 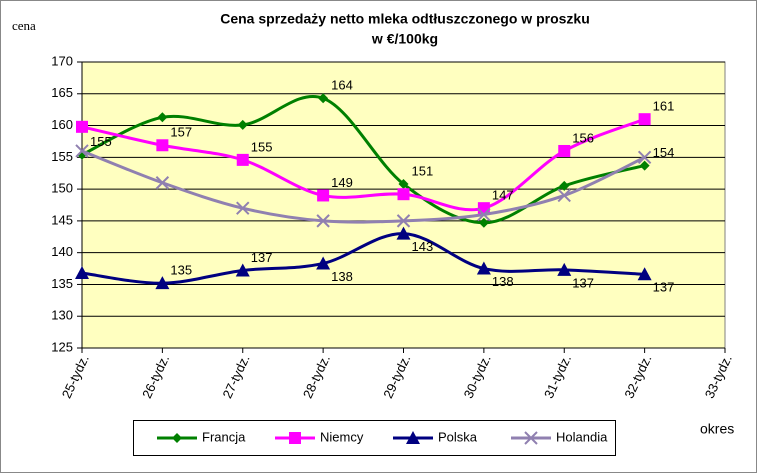 What do you see at coordinates (62, 251) in the screenshot?
I see `y-tick-label: 140` at bounding box center [62, 251].